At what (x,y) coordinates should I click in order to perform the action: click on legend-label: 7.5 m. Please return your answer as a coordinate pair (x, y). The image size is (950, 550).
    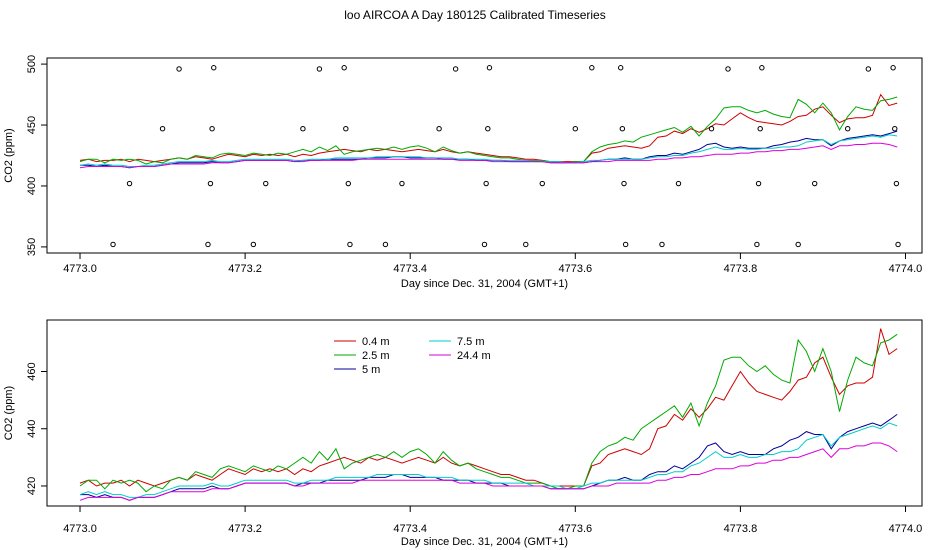
    Looking at the image, I should click on (471, 342).